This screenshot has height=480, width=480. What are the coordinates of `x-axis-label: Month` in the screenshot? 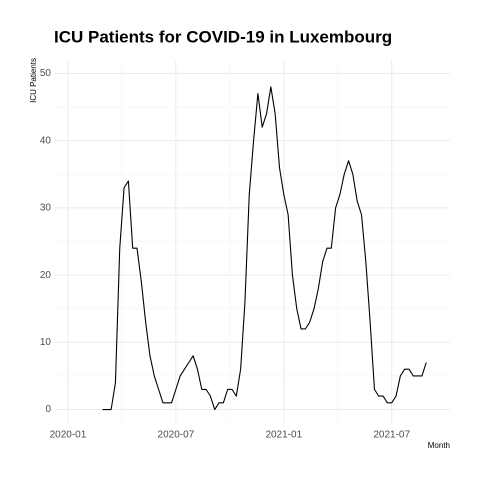 It's located at (439, 445).